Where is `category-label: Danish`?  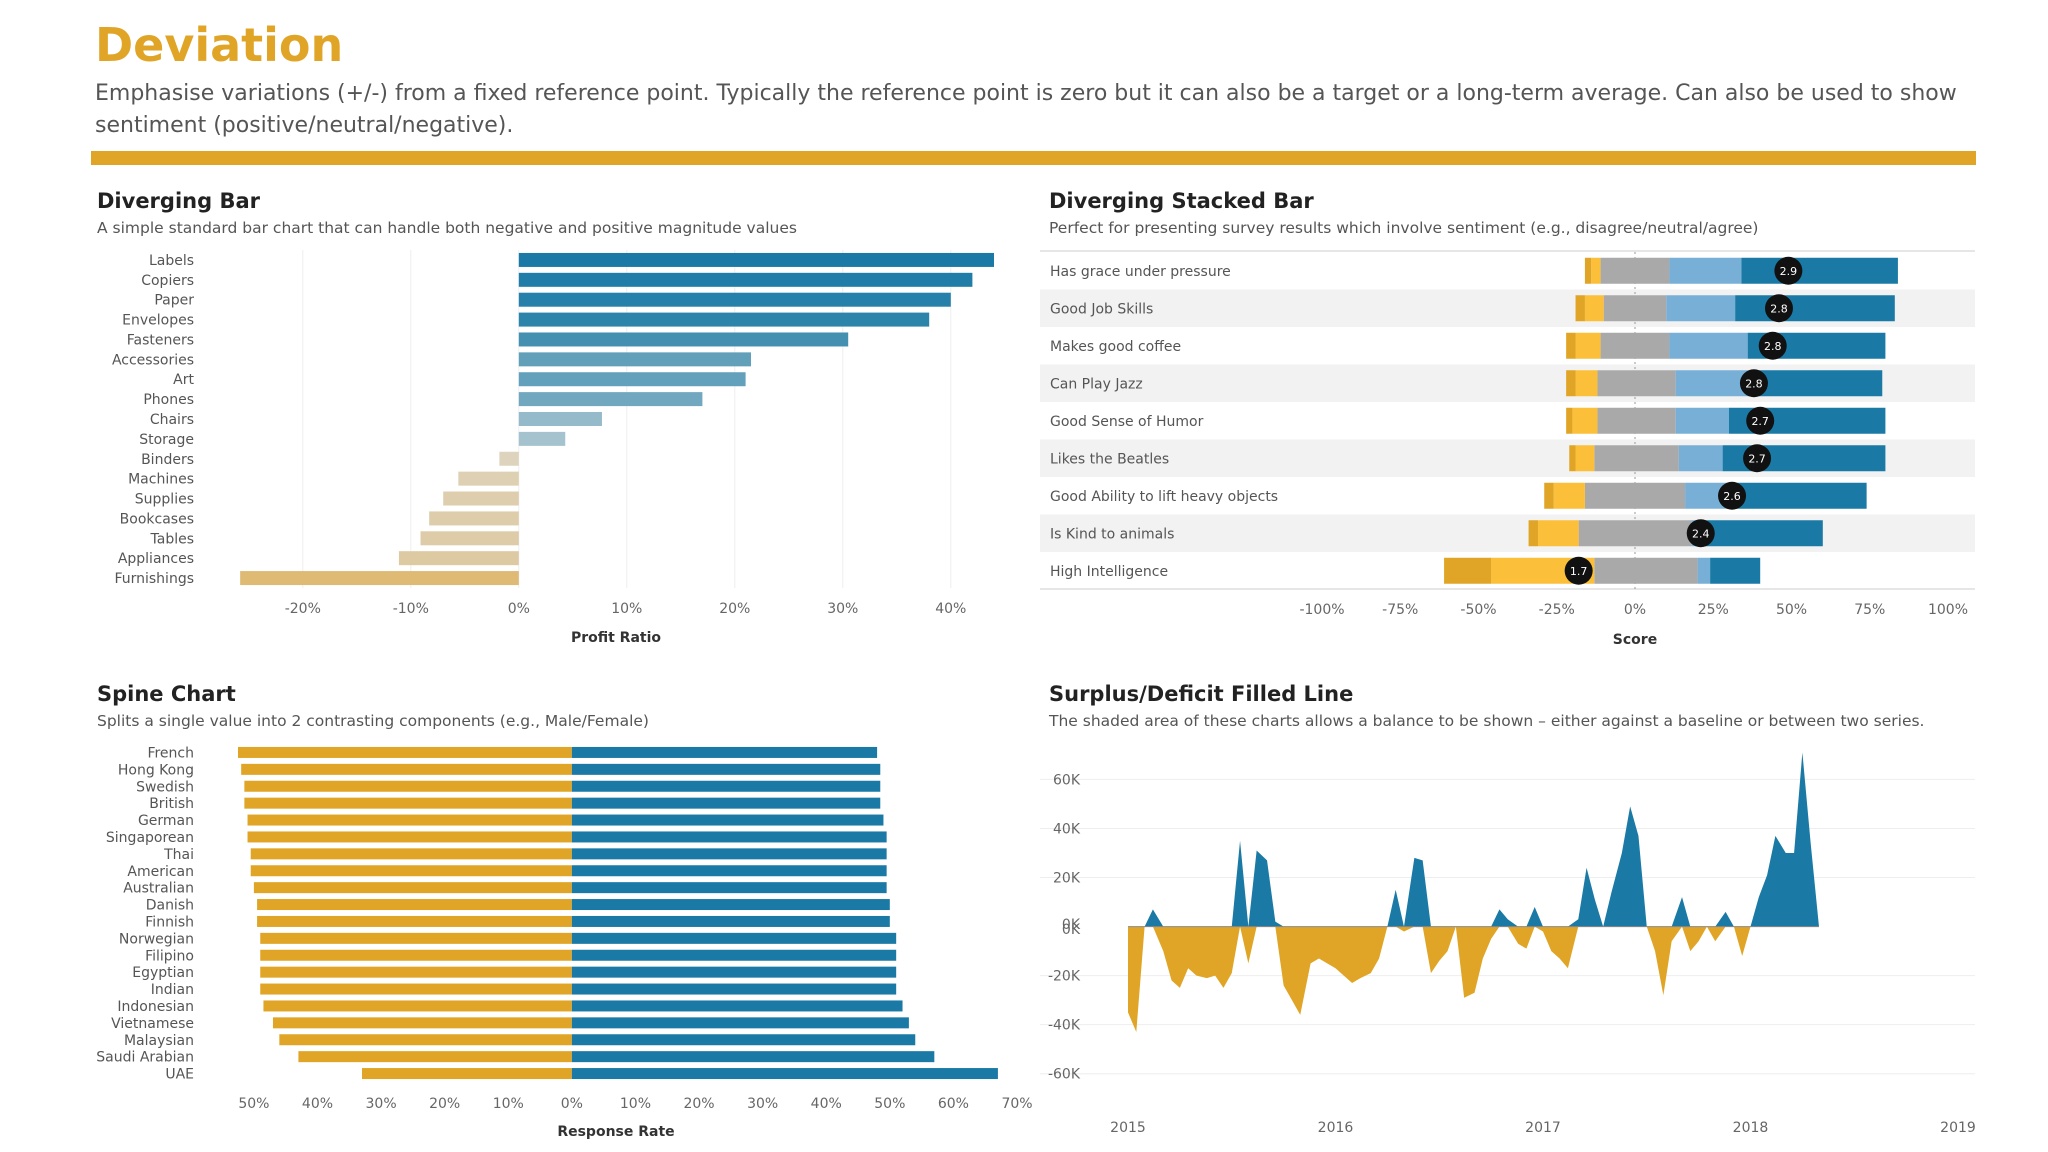 category-label: Danish is located at coordinates (170, 906).